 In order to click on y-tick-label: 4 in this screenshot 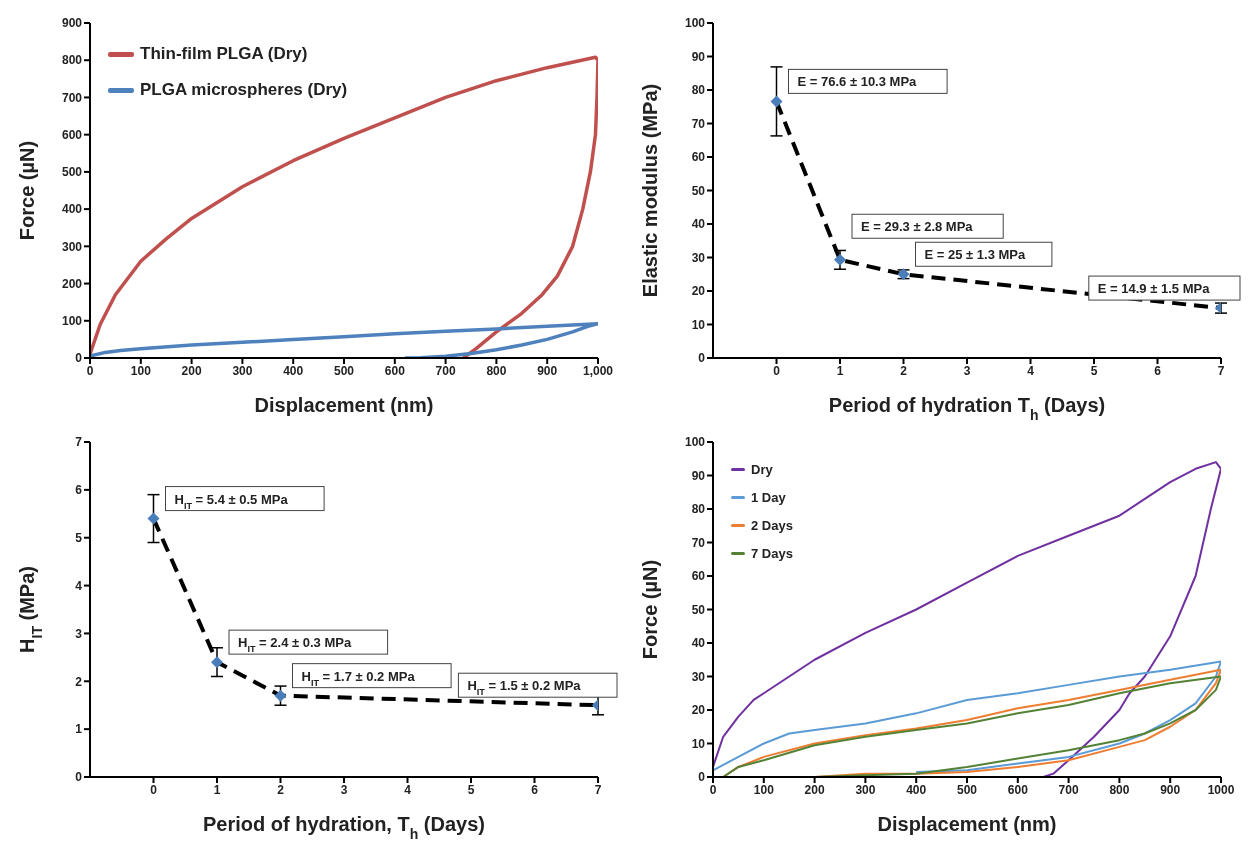, I will do `click(79, 585)`.